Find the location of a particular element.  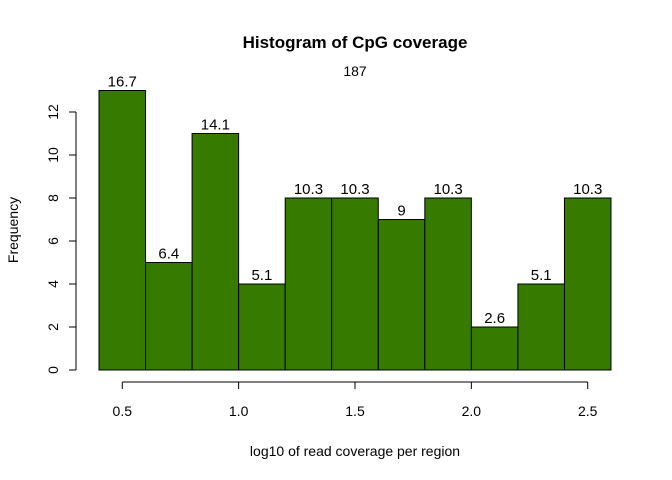

y-tick-label: 6 is located at coordinates (53, 241).